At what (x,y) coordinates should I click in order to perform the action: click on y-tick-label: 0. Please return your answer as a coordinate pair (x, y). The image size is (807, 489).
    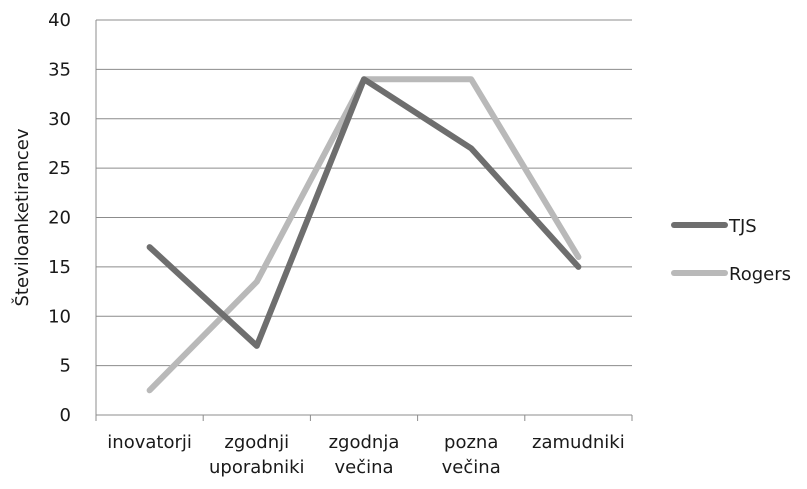
    Looking at the image, I should click on (65, 415).